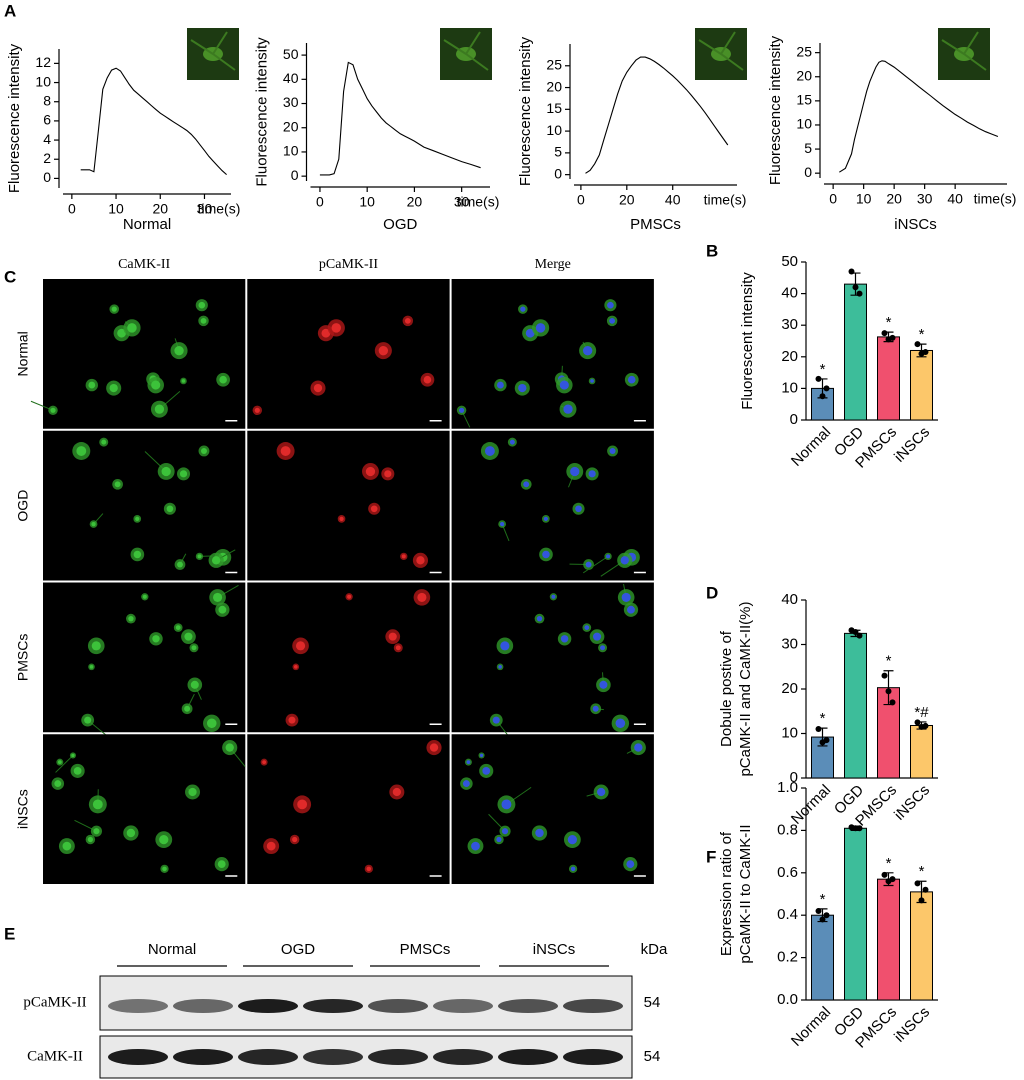 This screenshot has width=1024, height=1080. Describe the element at coordinates (787, 787) in the screenshot. I see `y-tick-label: 1.0` at that location.